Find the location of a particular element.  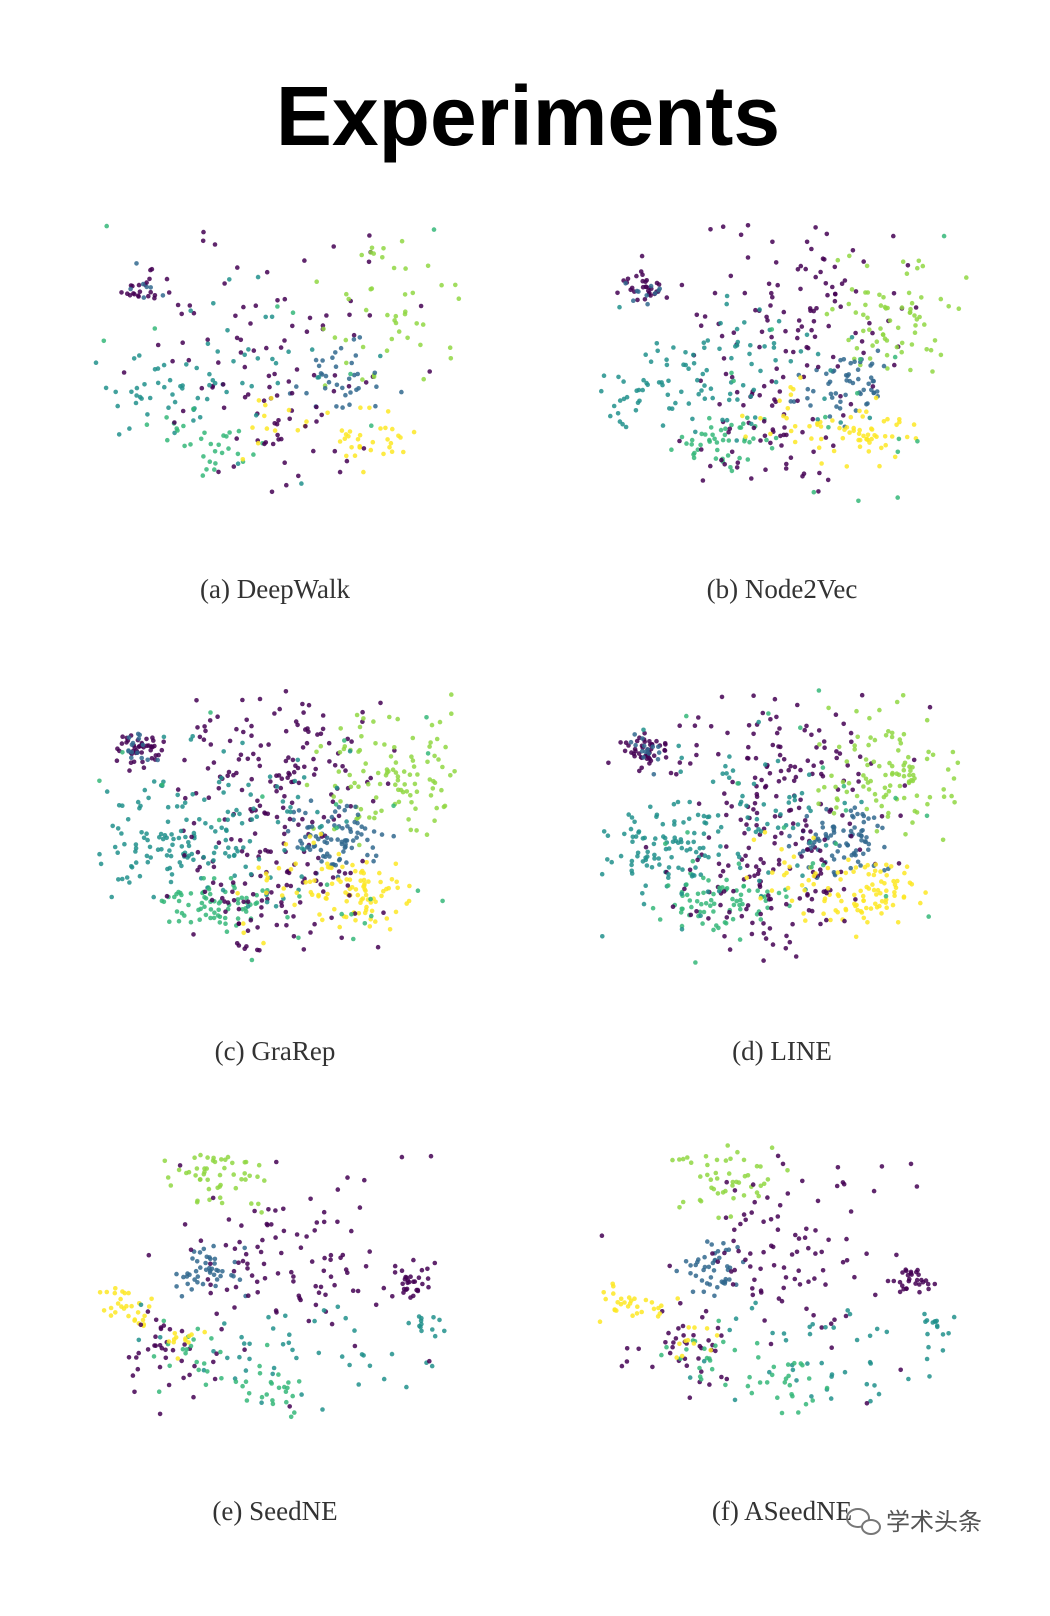

caption: (e) SeedNE is located at coordinates (274, 1511).